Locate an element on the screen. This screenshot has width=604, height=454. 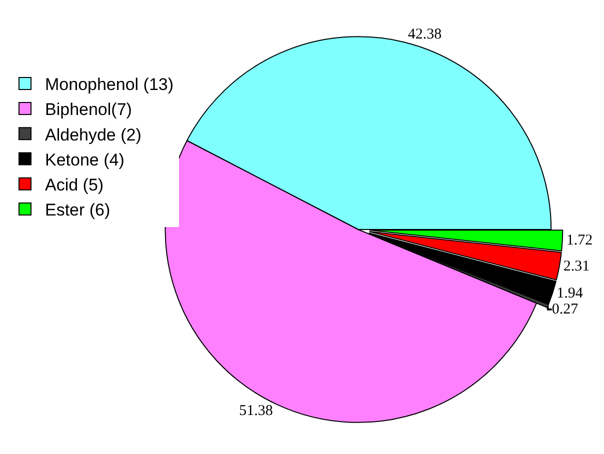
data-label: 42.38 is located at coordinates (425, 34).